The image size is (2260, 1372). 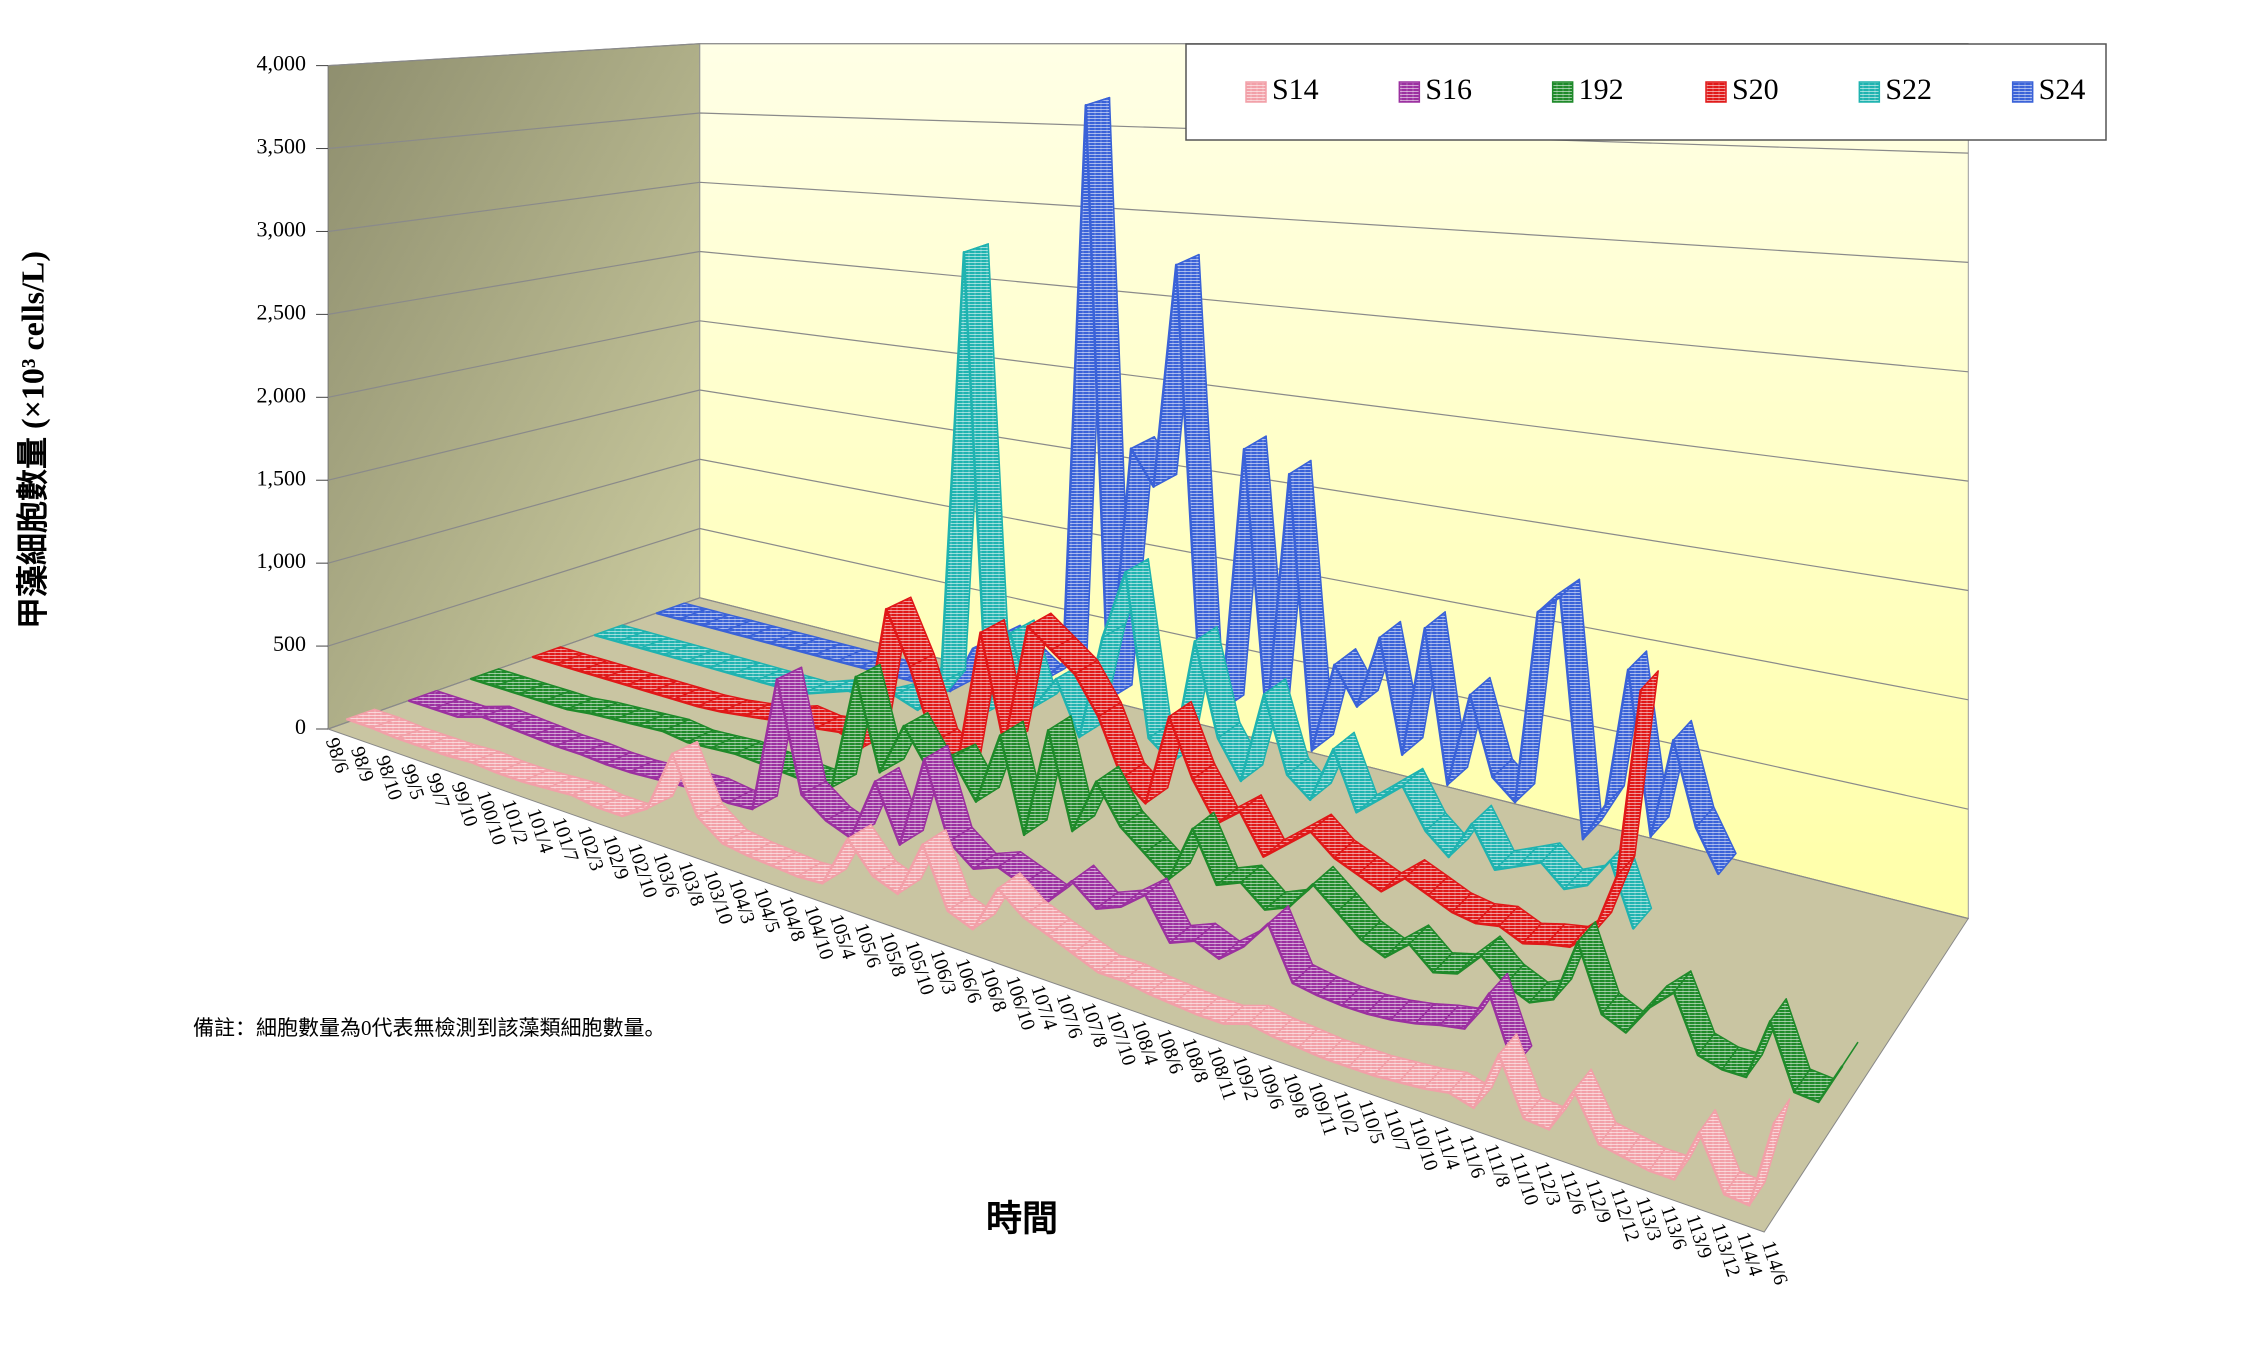 I want to click on y-tick-label: 1,500, so click(x=282, y=477).